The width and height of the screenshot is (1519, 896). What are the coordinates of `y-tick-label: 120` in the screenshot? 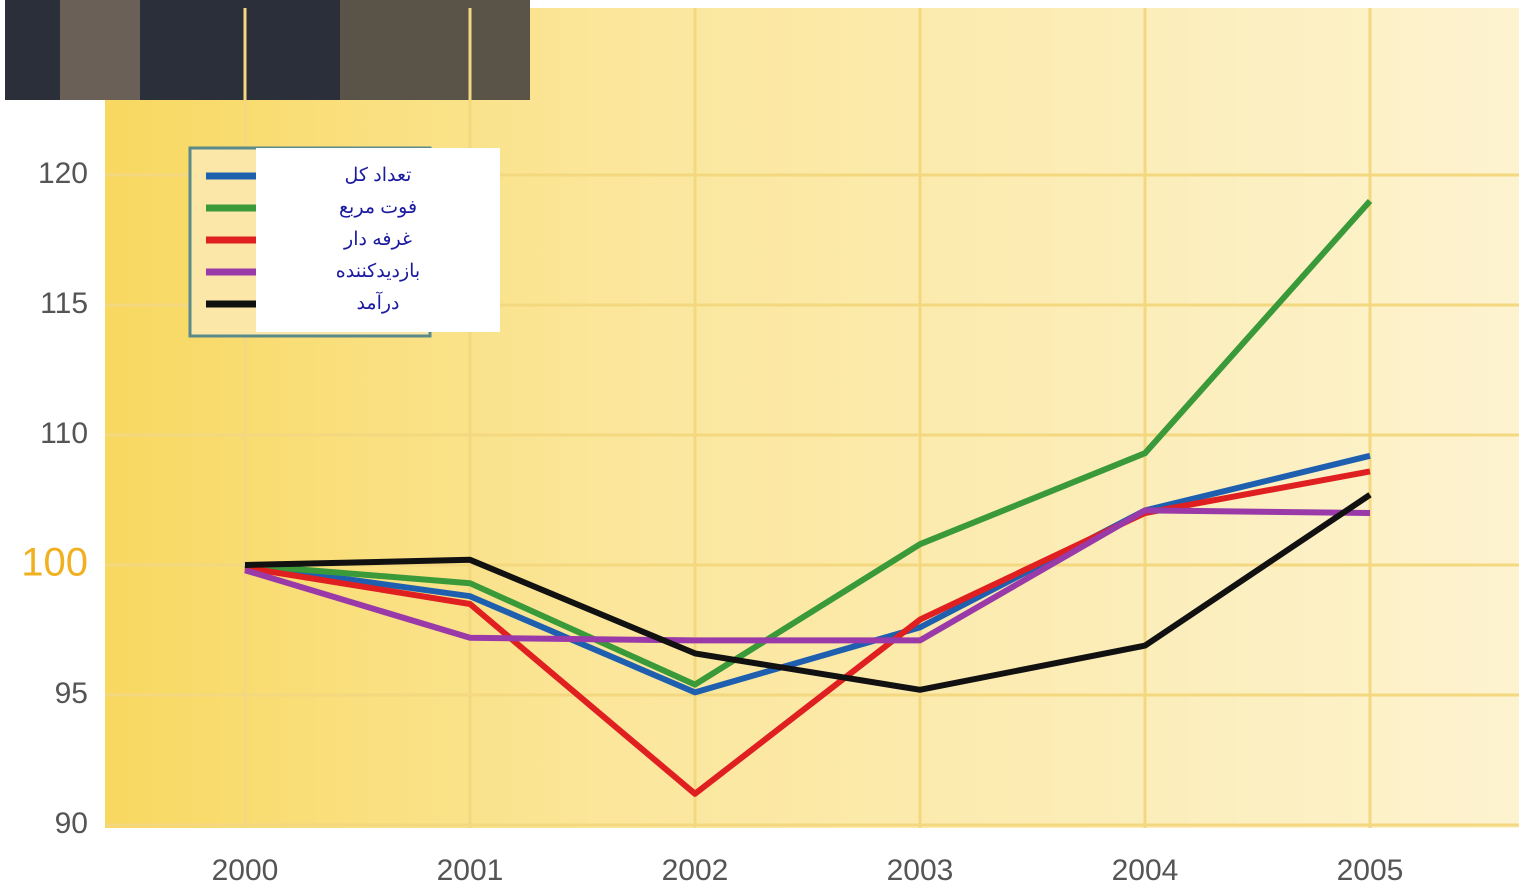 It's located at (63, 173).